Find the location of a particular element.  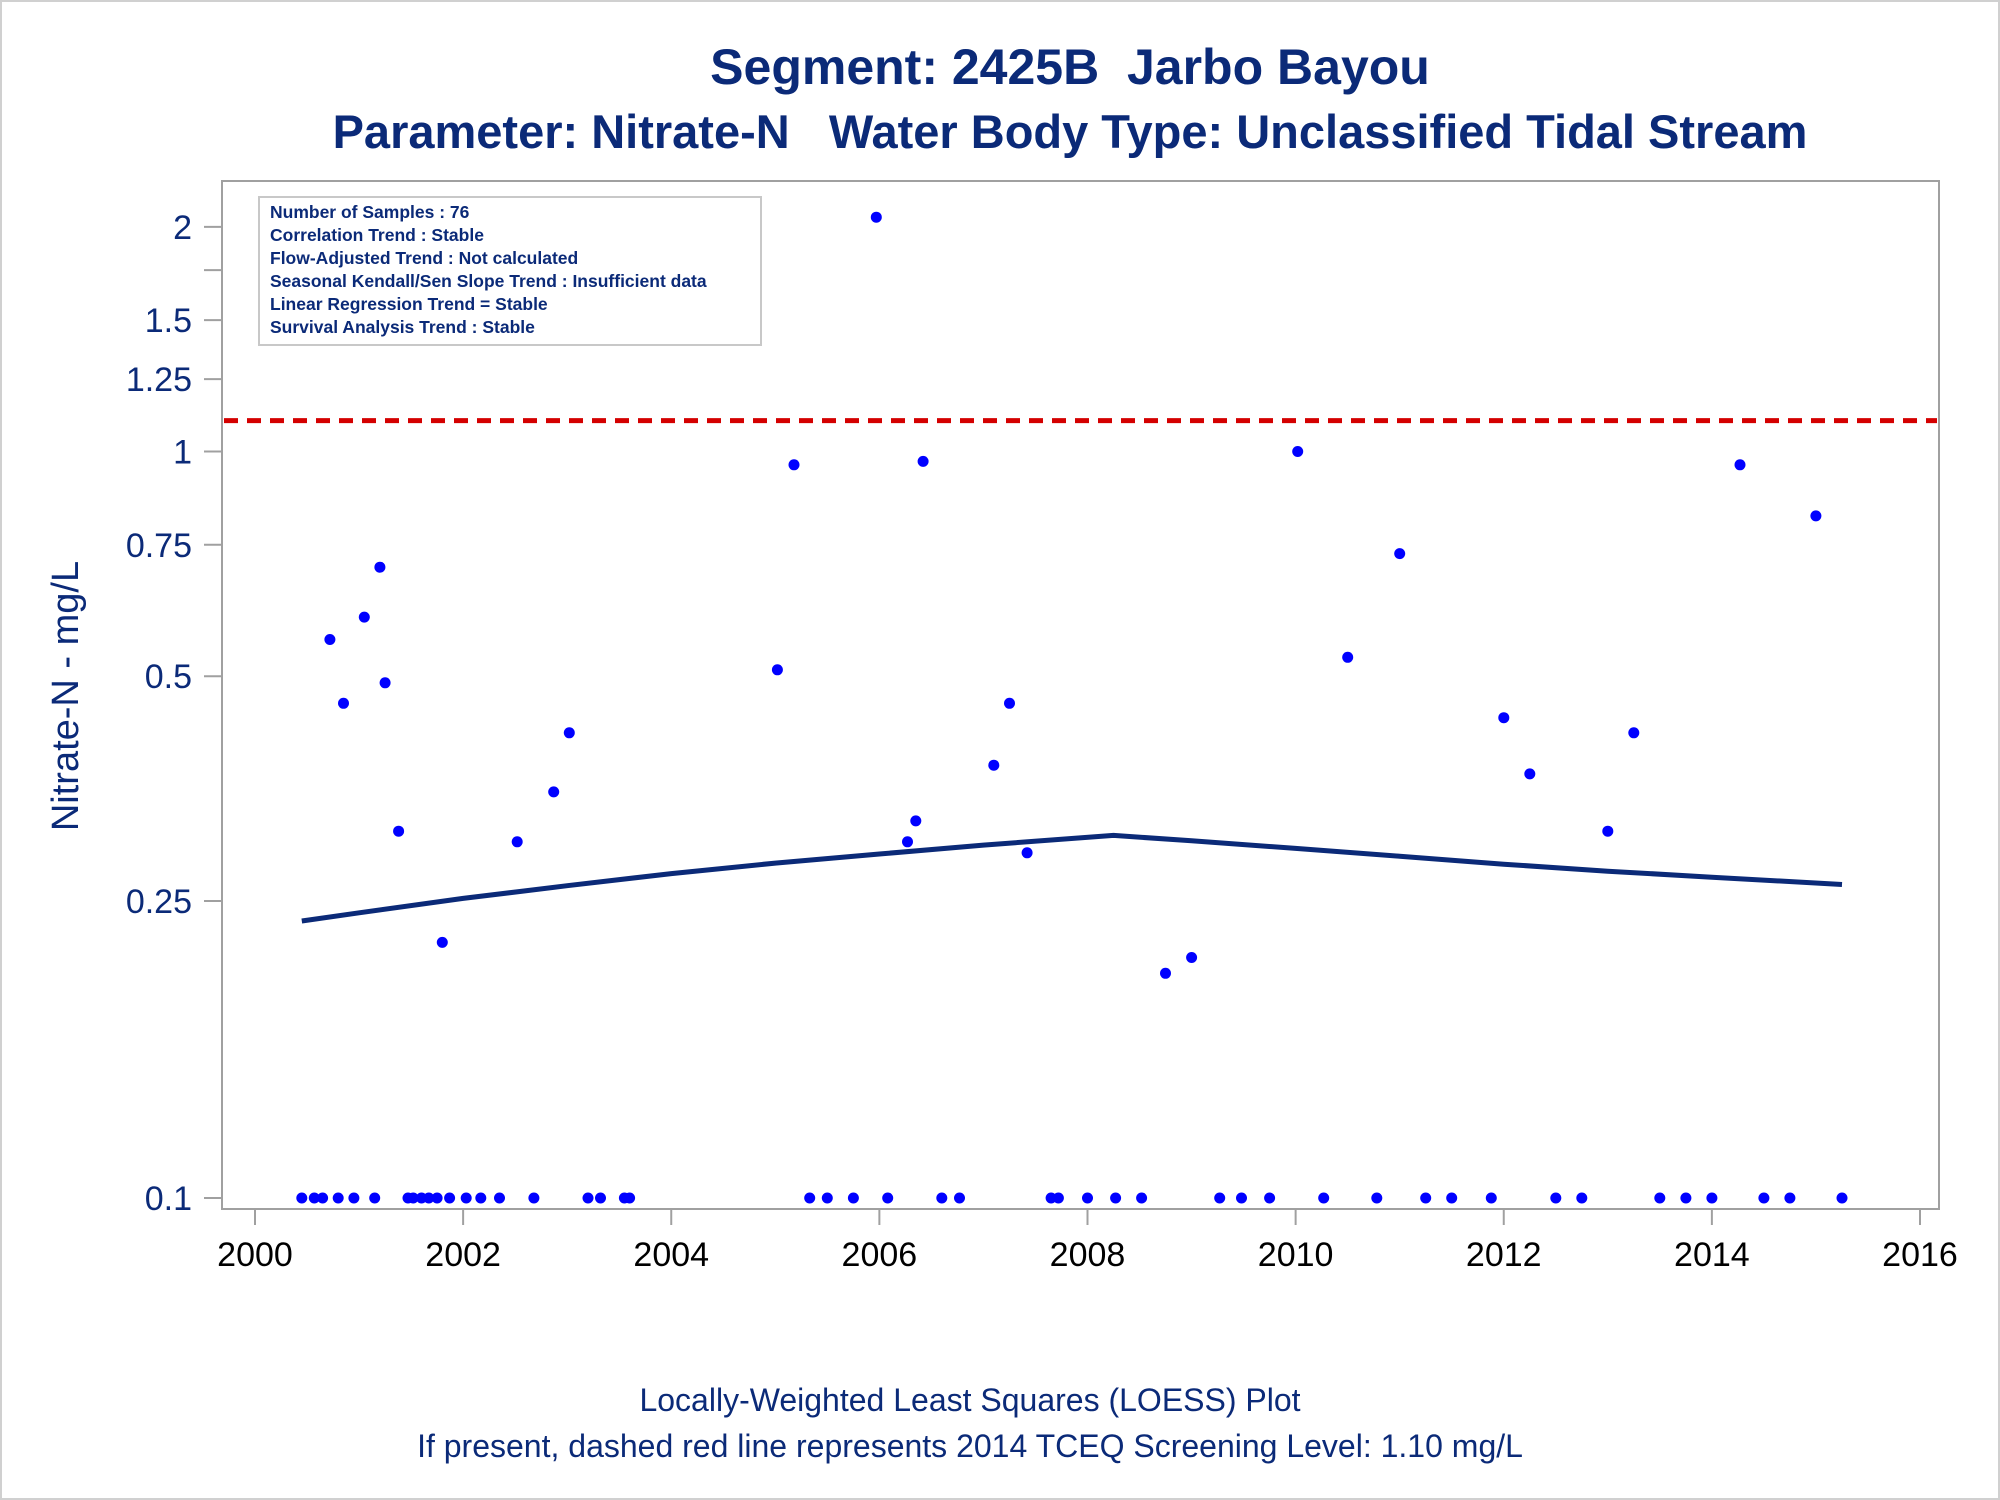

y-tick-label: 1.25 is located at coordinates (159, 380).